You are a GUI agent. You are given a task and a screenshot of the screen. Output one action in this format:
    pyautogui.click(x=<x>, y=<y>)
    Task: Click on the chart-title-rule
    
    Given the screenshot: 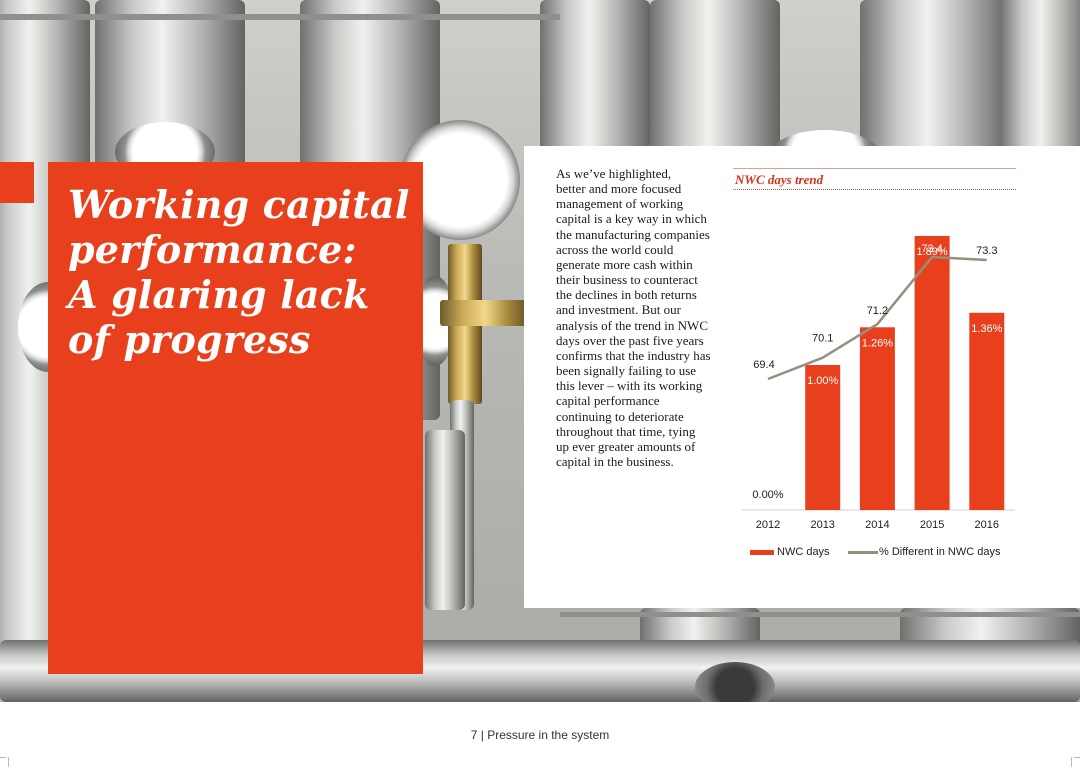 What is the action you would take?
    pyautogui.click(x=874, y=189)
    